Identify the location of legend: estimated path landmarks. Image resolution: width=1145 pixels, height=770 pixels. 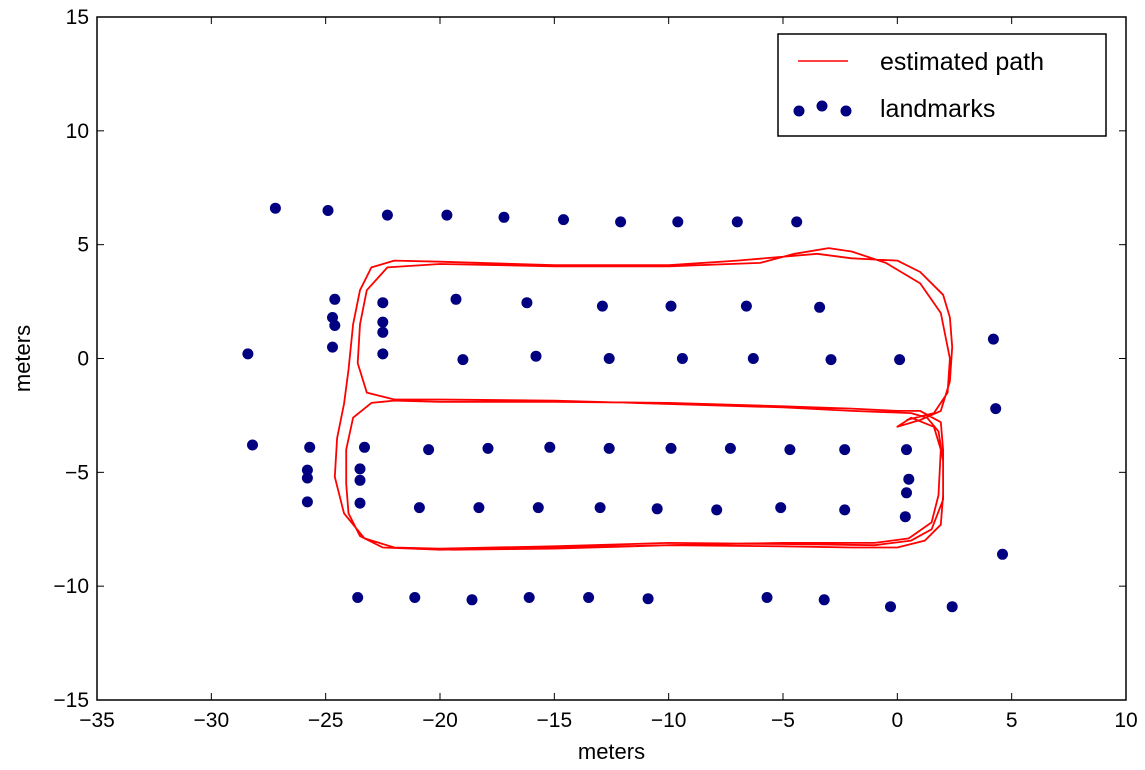
(942, 85).